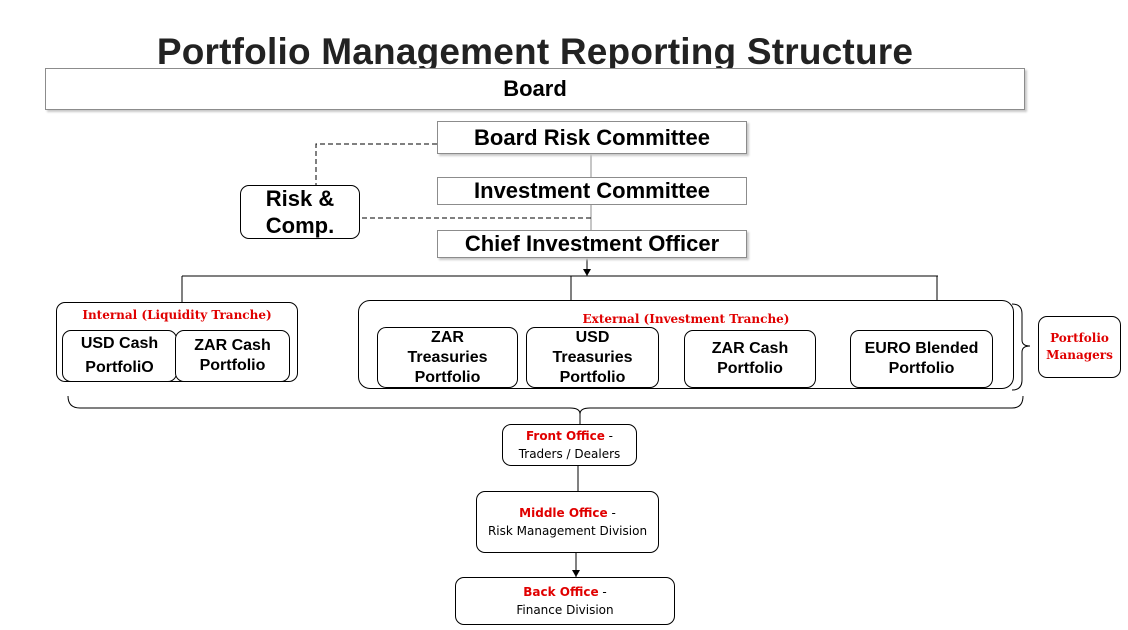  Describe the element at coordinates (119, 343) in the screenshot. I see `portfolio-line1: USD Cash` at that location.